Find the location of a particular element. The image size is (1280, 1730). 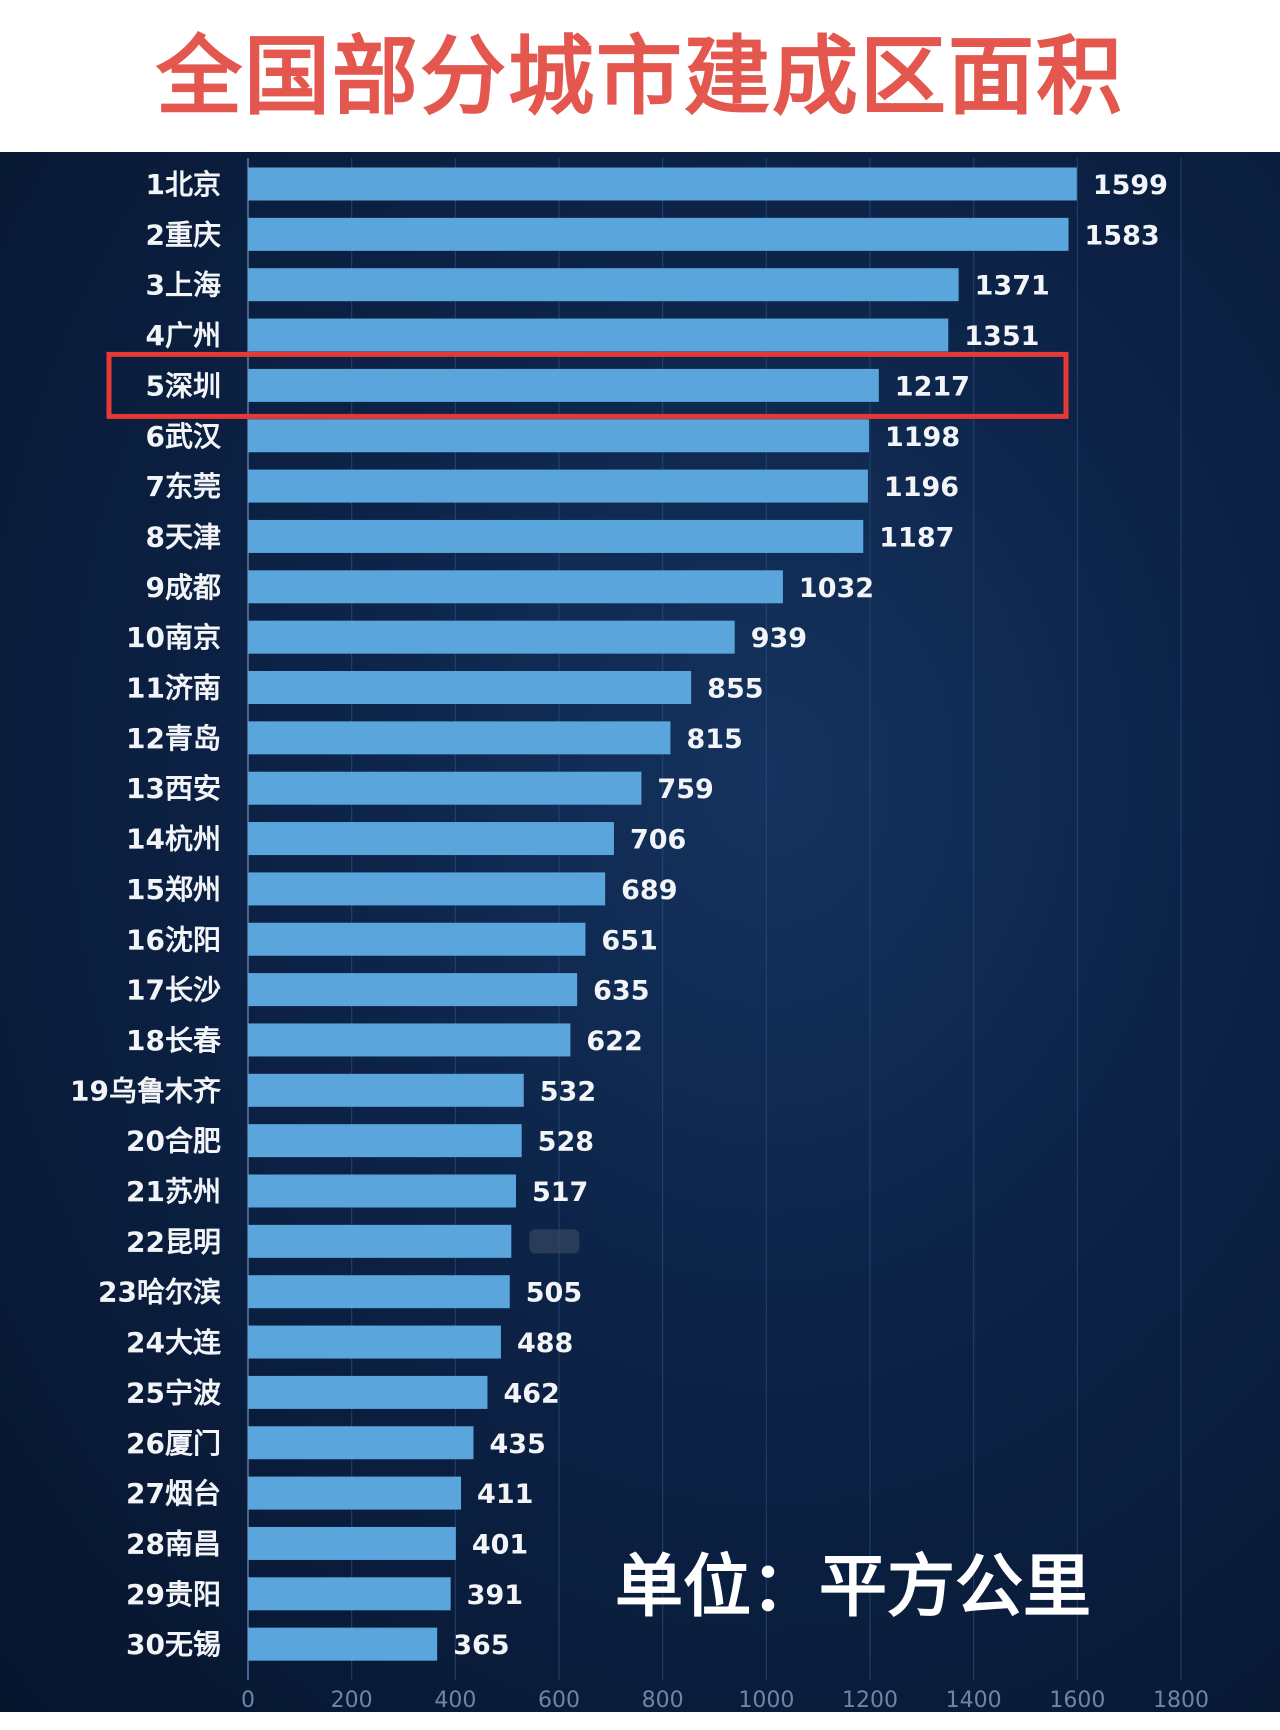

obscured-value-label is located at coordinates (554, 1241).